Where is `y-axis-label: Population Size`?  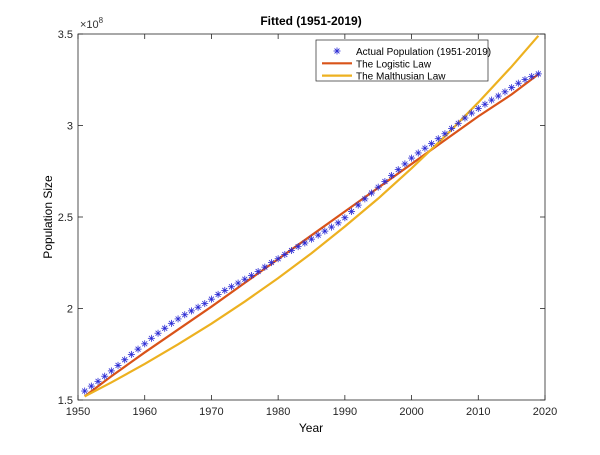
y-axis-label: Population Size is located at coordinates (48, 217).